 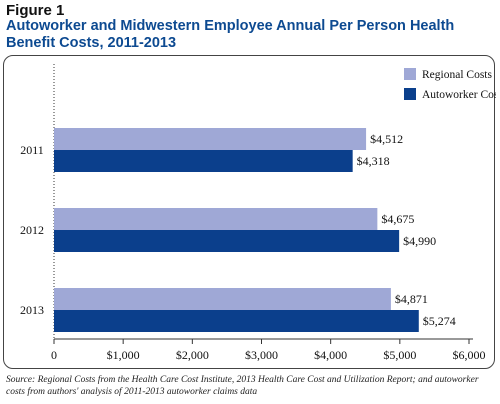 I want to click on data-label: $4,512, so click(x=386, y=139).